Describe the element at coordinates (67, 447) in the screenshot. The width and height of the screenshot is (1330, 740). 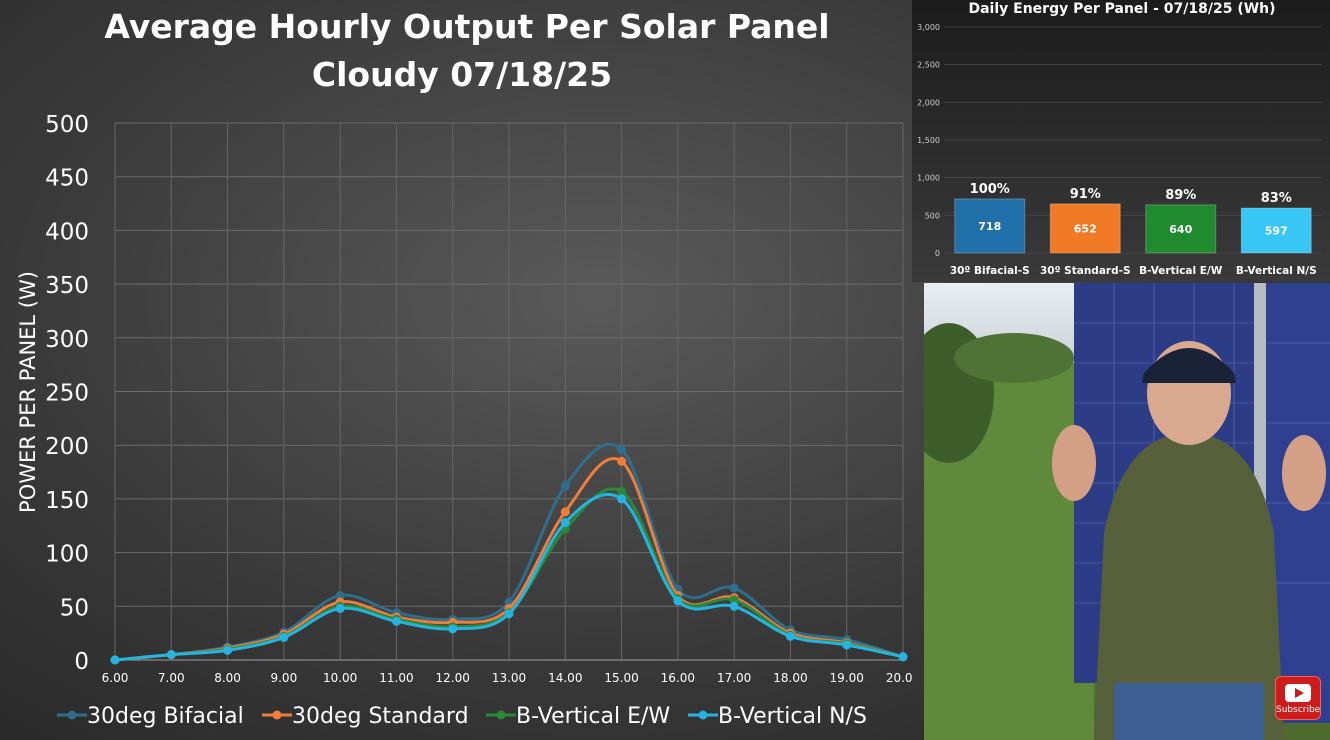
I see `y-tick-label: 200` at that location.